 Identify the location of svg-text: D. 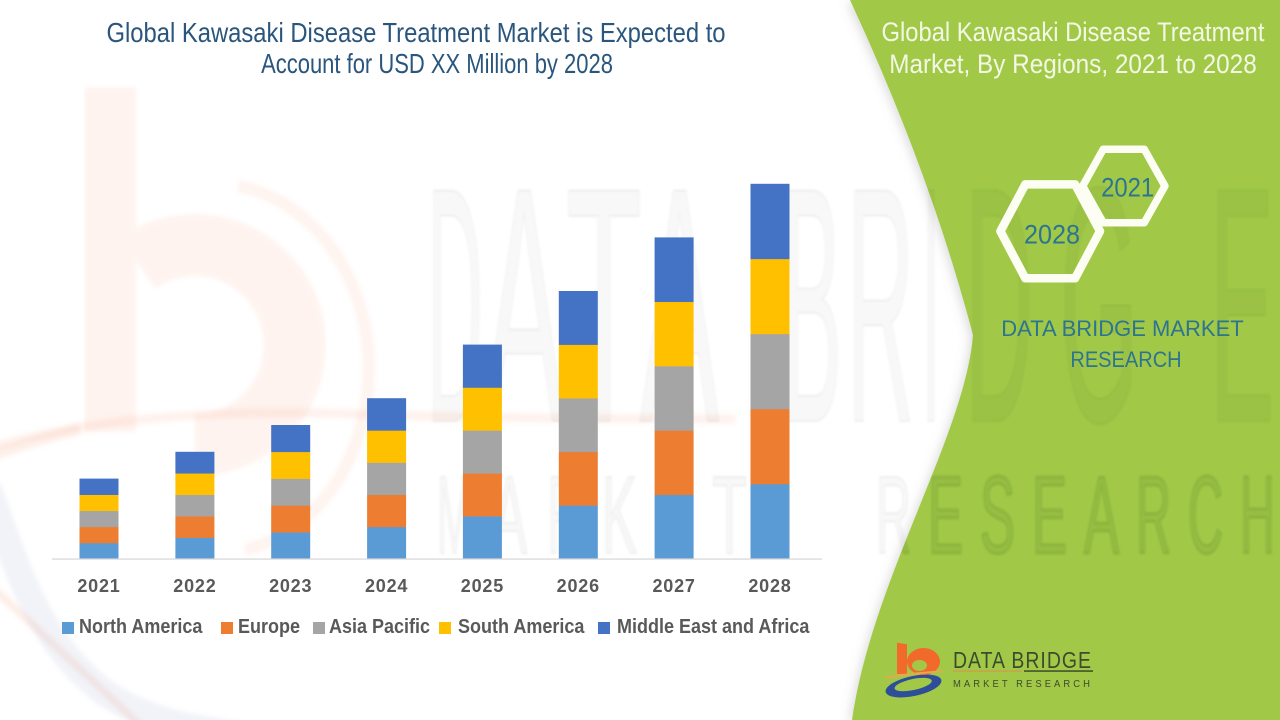
(999, 305).